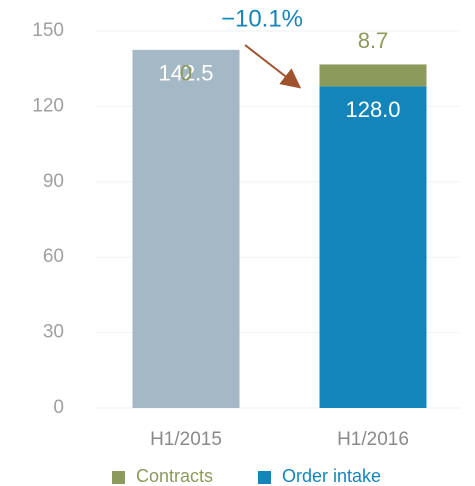  Describe the element at coordinates (53, 332) in the screenshot. I see `y-tick-label: 30` at that location.